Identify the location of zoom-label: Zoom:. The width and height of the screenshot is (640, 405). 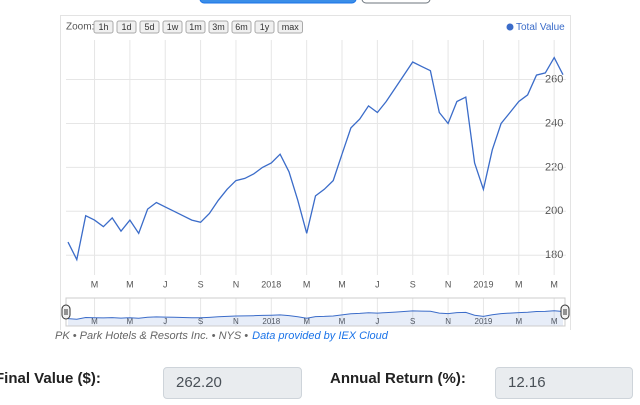
(80, 27).